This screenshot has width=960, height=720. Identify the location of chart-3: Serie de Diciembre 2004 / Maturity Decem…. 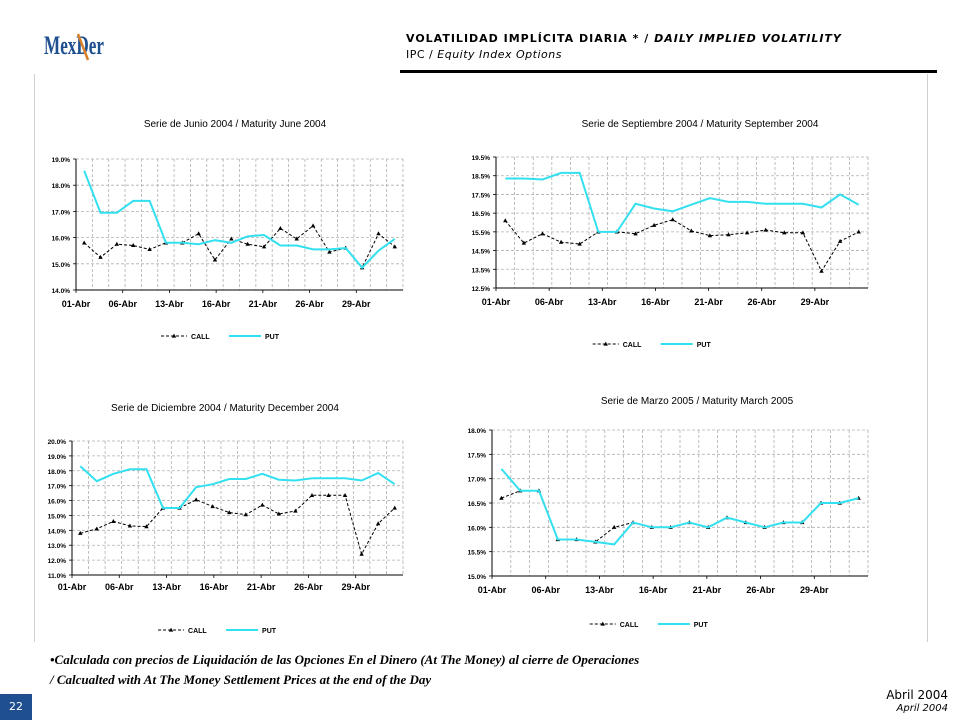
(226, 519).